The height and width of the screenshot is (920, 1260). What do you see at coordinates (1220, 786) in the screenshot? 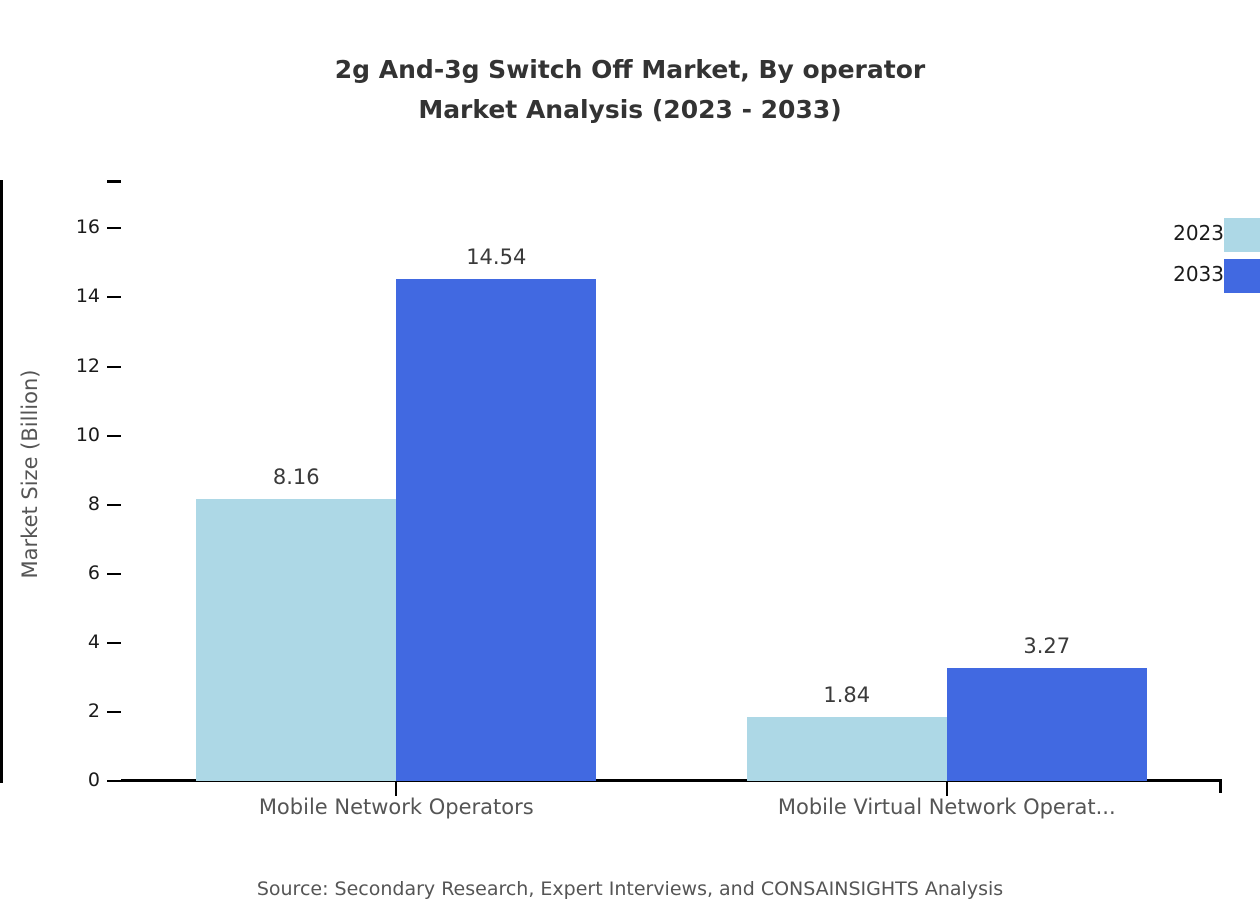
I see `x-axis-end-cap` at bounding box center [1220, 786].